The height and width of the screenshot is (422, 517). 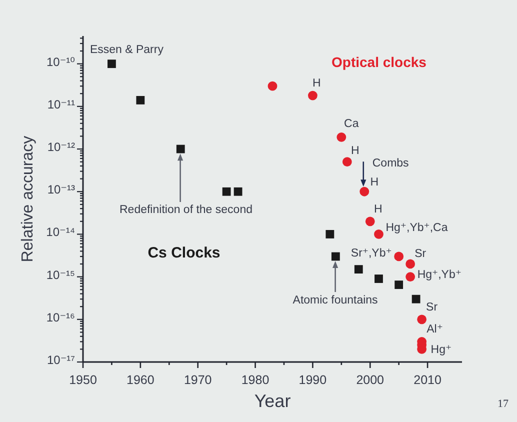 I want to click on annotation: Hg⁺, so click(x=441, y=350).